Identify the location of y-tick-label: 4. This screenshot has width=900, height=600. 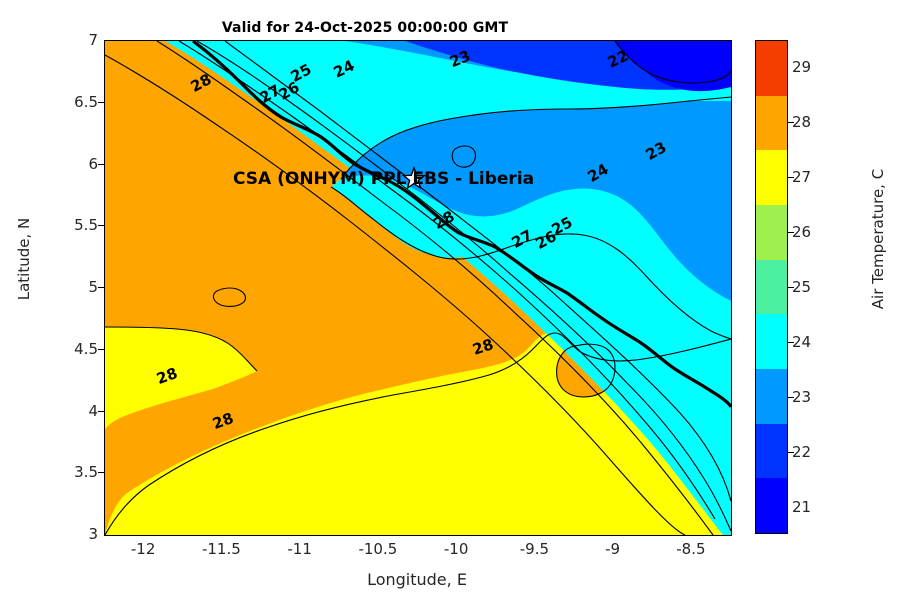
(93, 410).